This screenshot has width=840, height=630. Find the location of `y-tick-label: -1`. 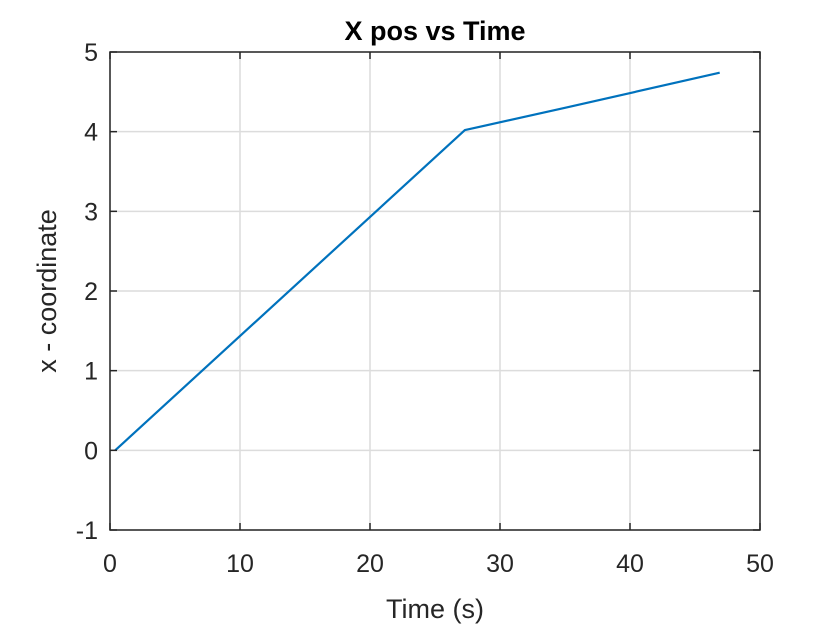

y-tick-label: -1 is located at coordinates (87, 531).